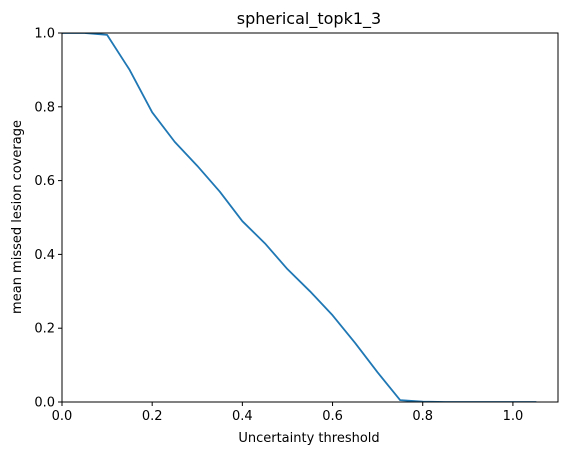 Image resolution: width=567 pixels, height=455 pixels. I want to click on y-tick-label-5: 1.0, so click(44, 34).